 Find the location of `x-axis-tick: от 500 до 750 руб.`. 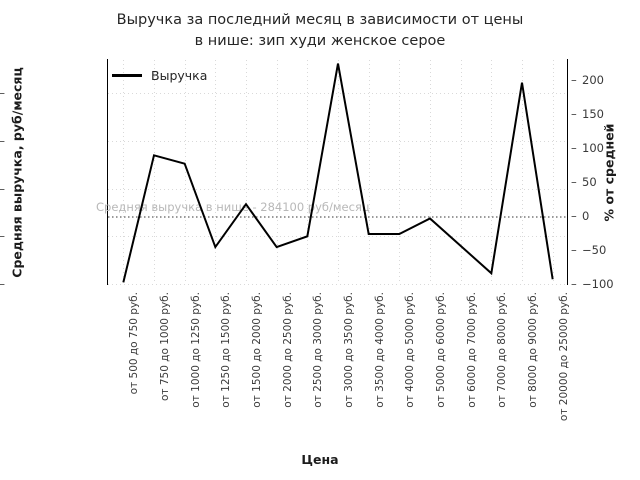

x-axis-tick: от 500 до 750 руб. is located at coordinates (134, 343).